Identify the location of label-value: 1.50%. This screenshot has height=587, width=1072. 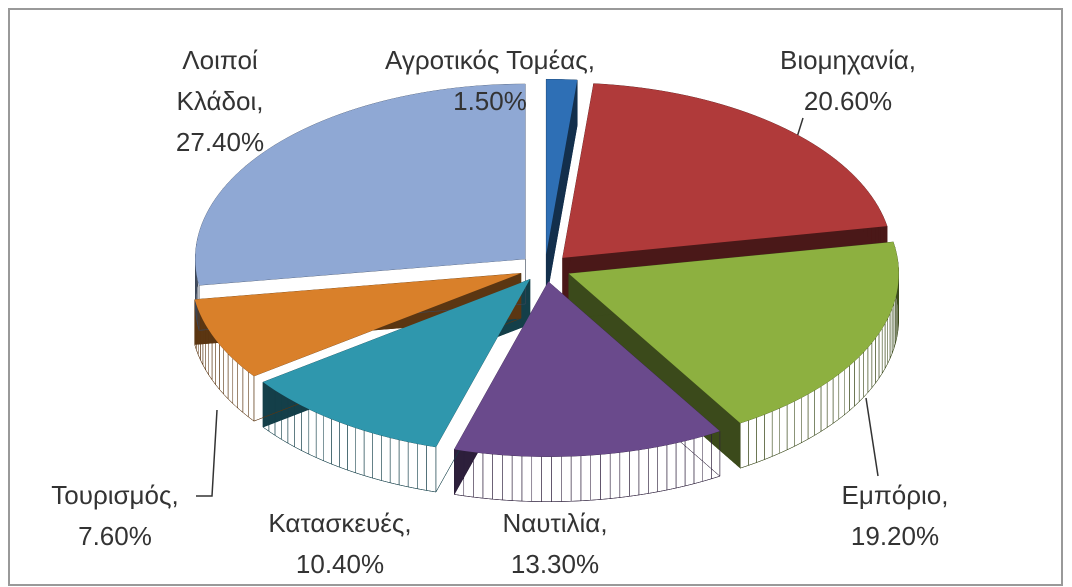
(490, 101).